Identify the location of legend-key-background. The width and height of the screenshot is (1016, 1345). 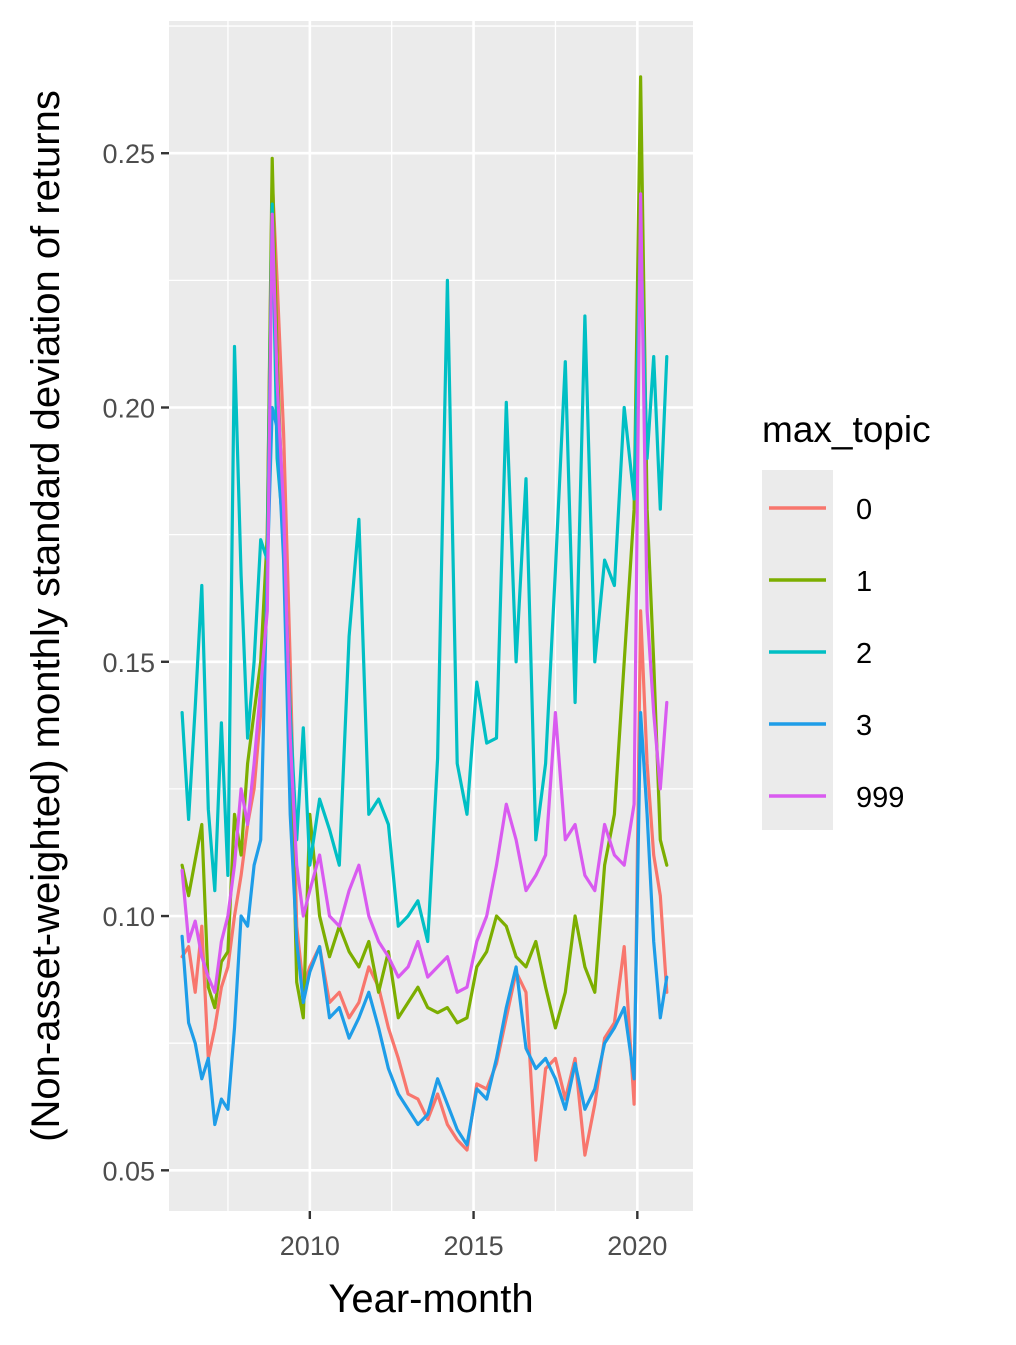
(797, 650).